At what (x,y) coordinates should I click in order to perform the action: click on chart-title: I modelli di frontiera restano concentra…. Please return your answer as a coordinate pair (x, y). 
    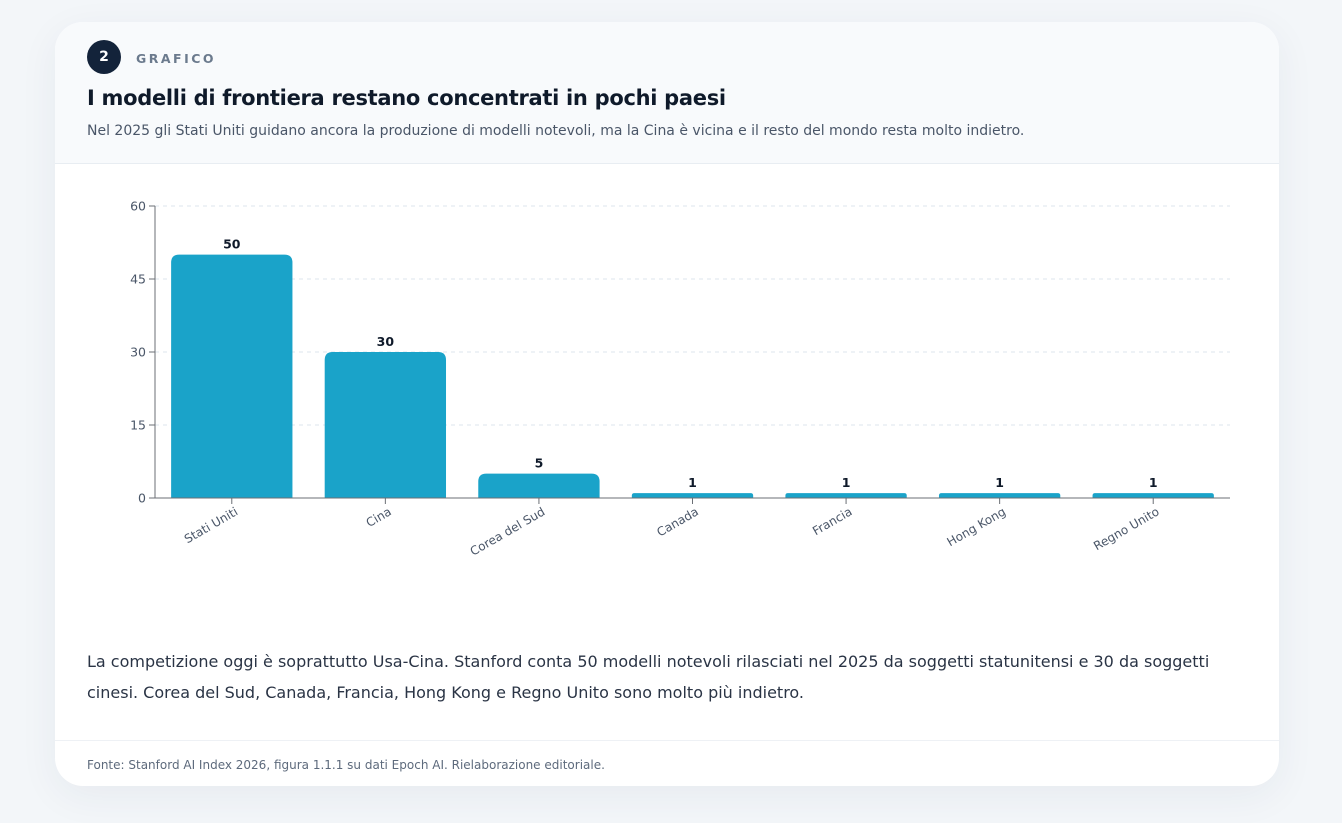
    Looking at the image, I should click on (406, 98).